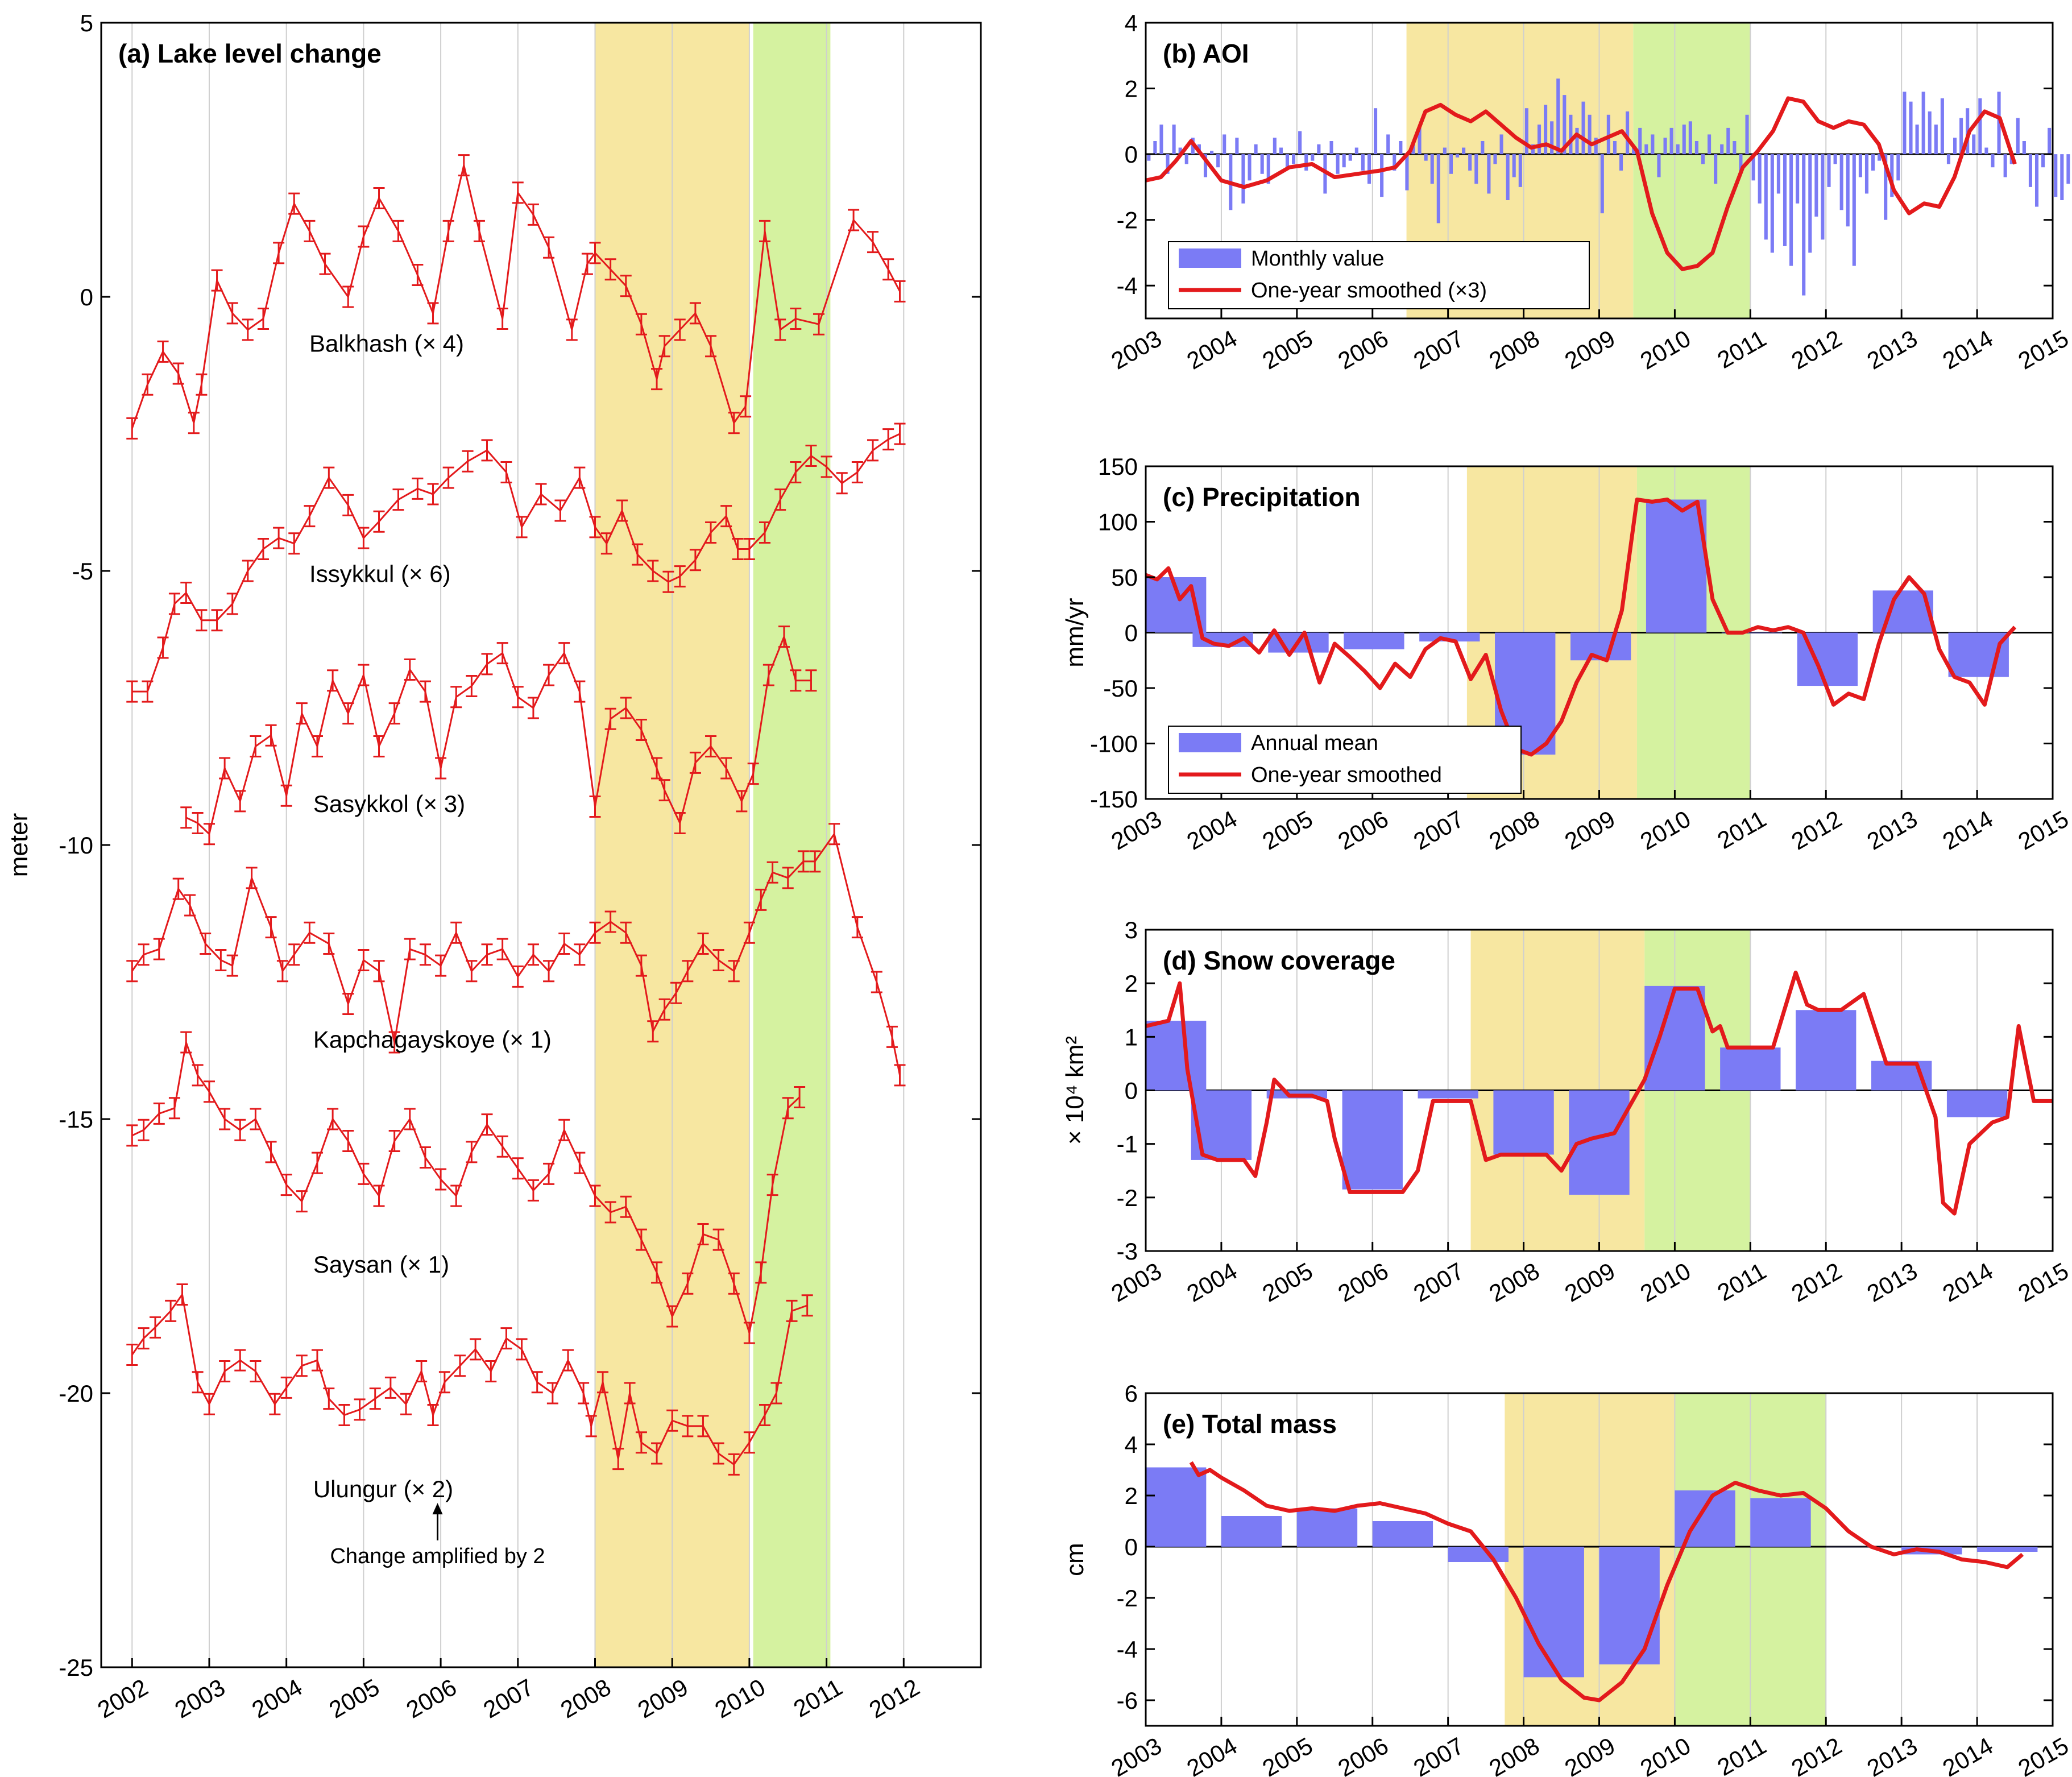 Image resolution: width=2072 pixels, height=1777 pixels. I want to click on y-tick-label: -10, so click(76, 846).